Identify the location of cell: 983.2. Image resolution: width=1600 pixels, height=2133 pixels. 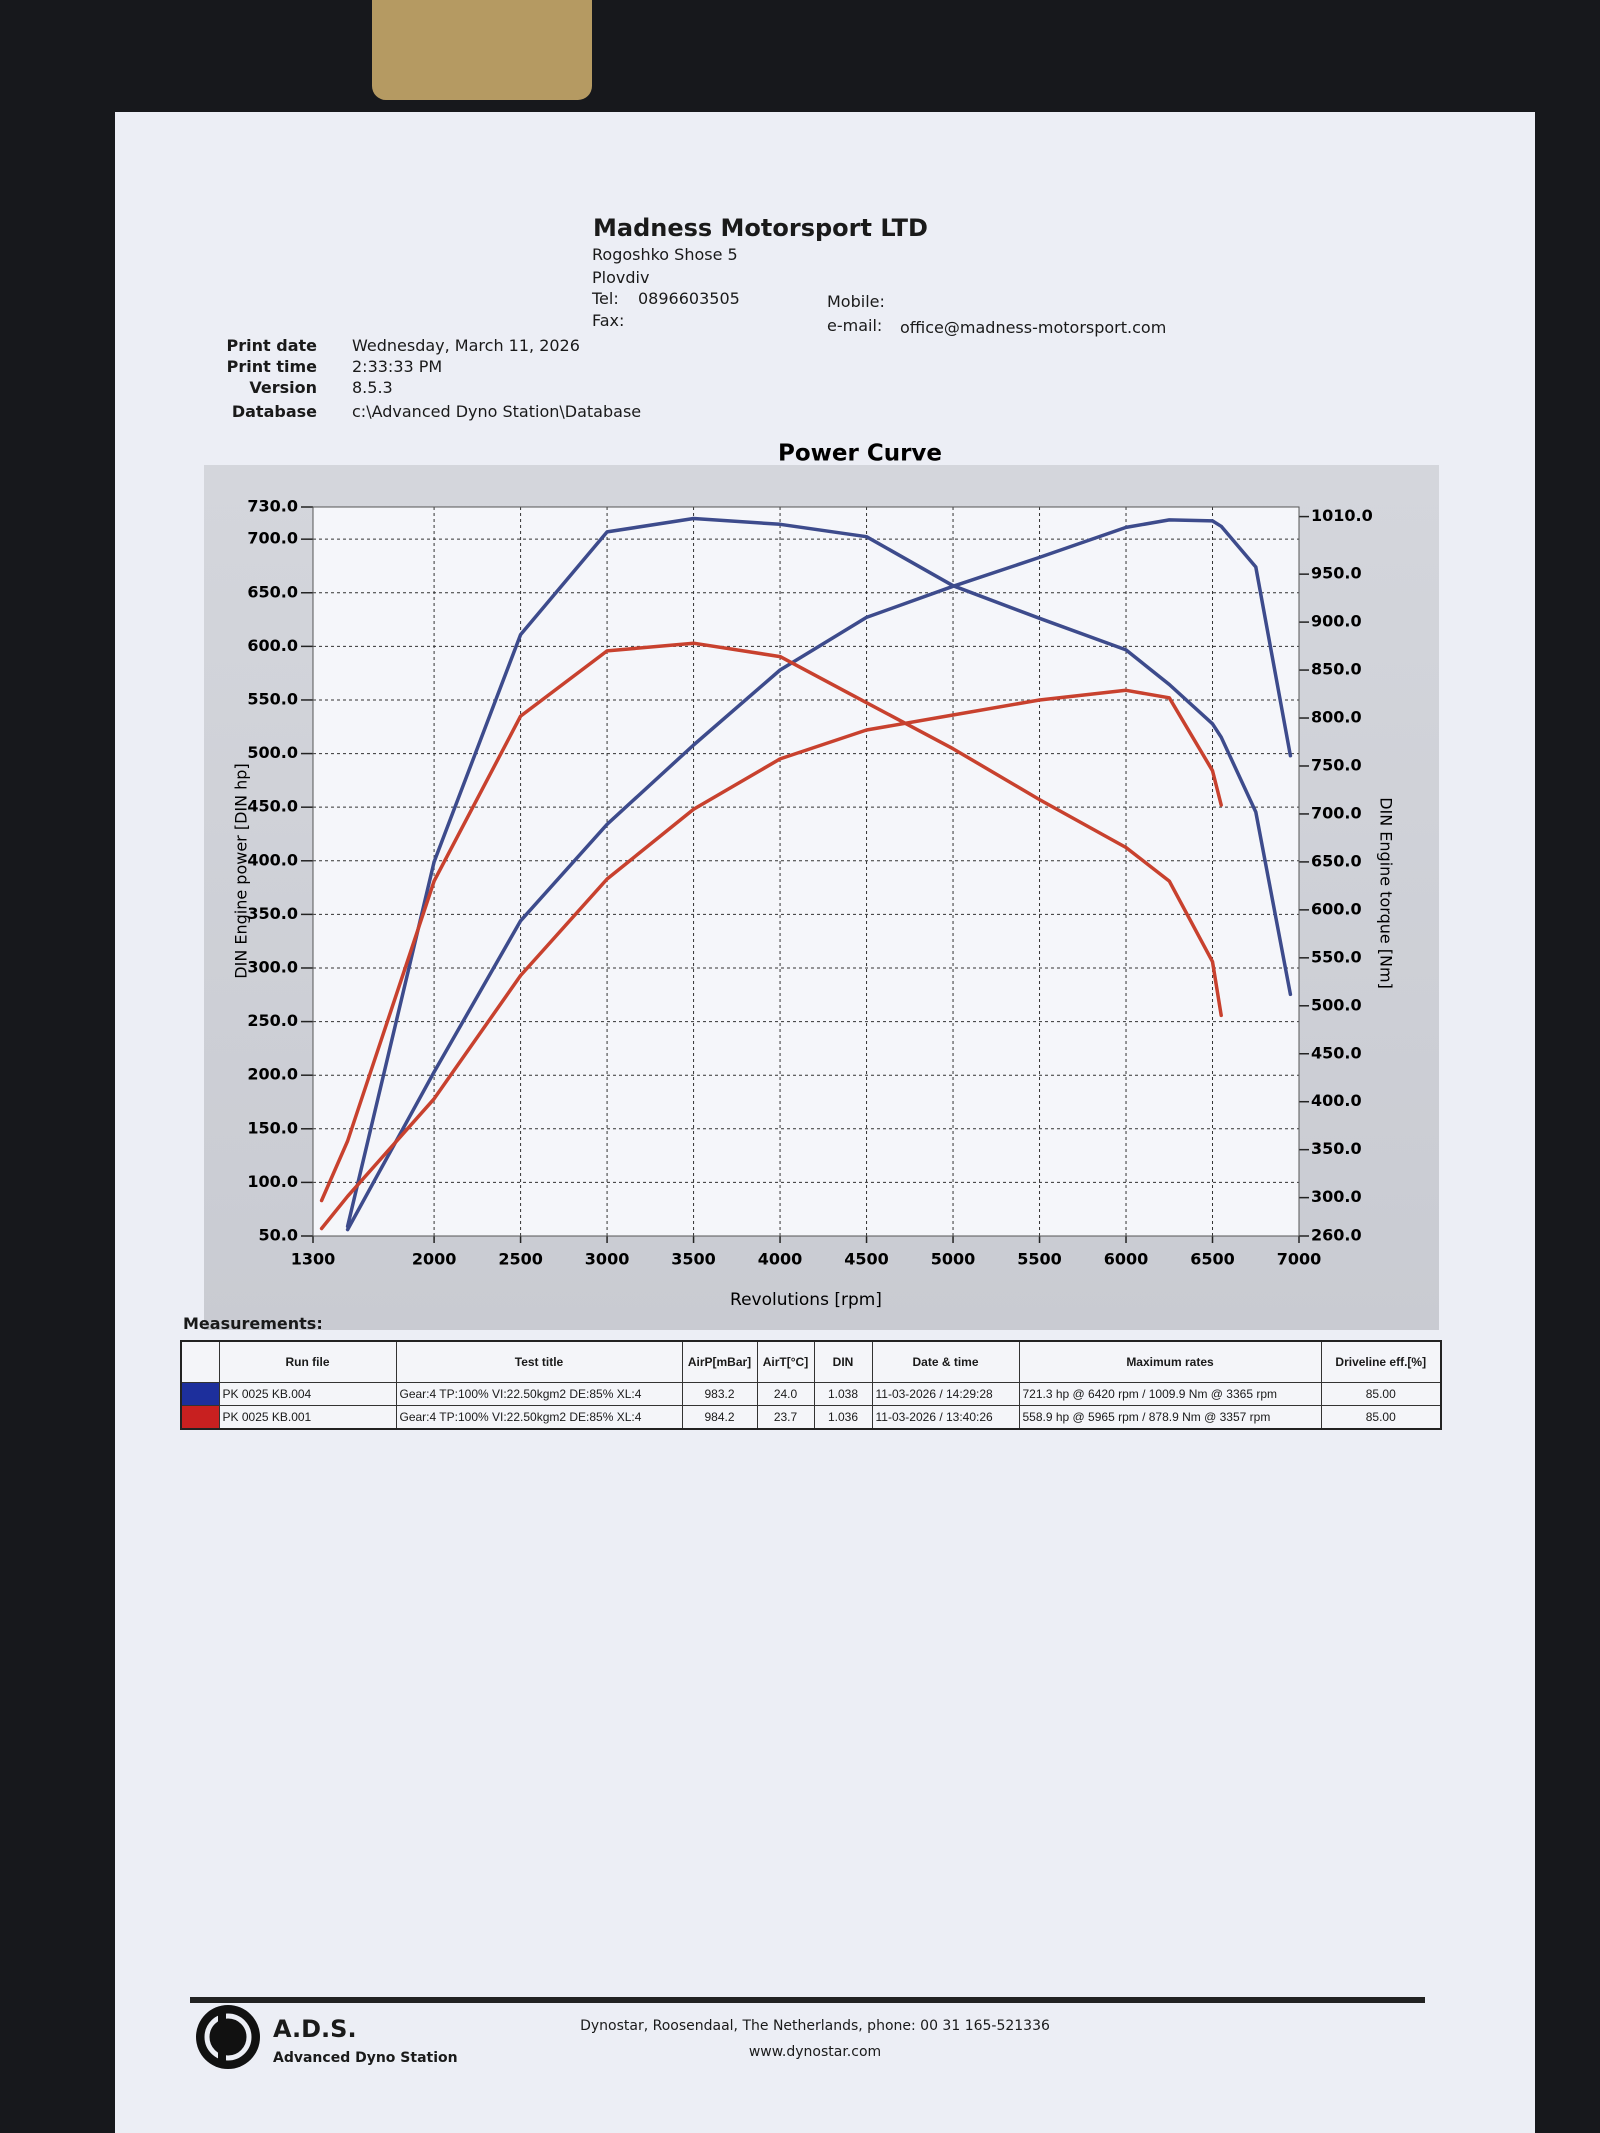
(719, 1394).